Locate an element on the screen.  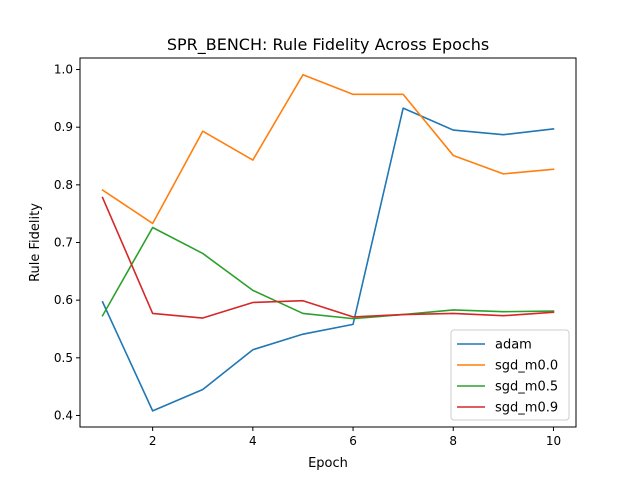
x-tick-label: 2 is located at coordinates (153, 441).